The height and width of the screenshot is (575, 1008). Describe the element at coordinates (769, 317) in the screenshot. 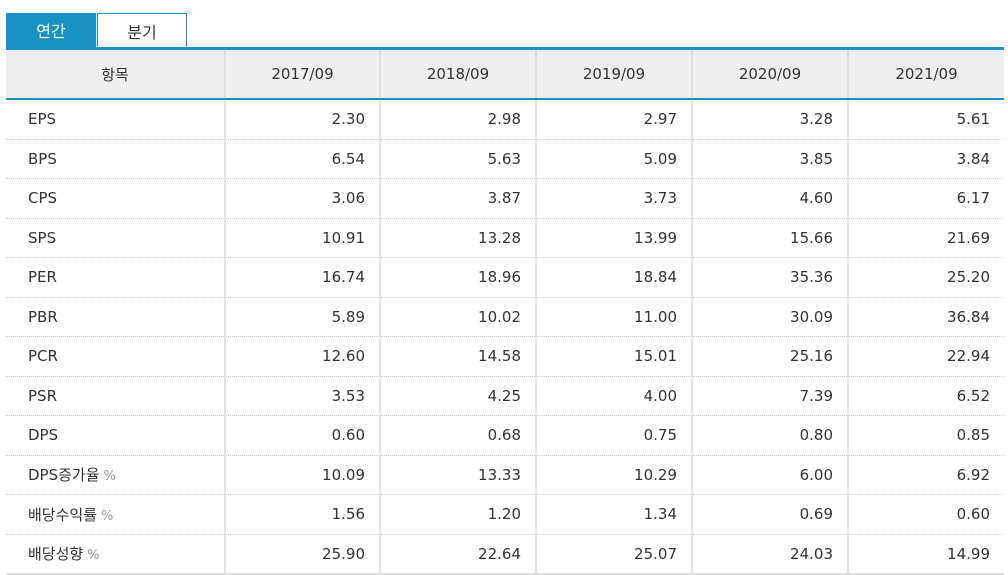

I see `value-cell: 30.09` at that location.